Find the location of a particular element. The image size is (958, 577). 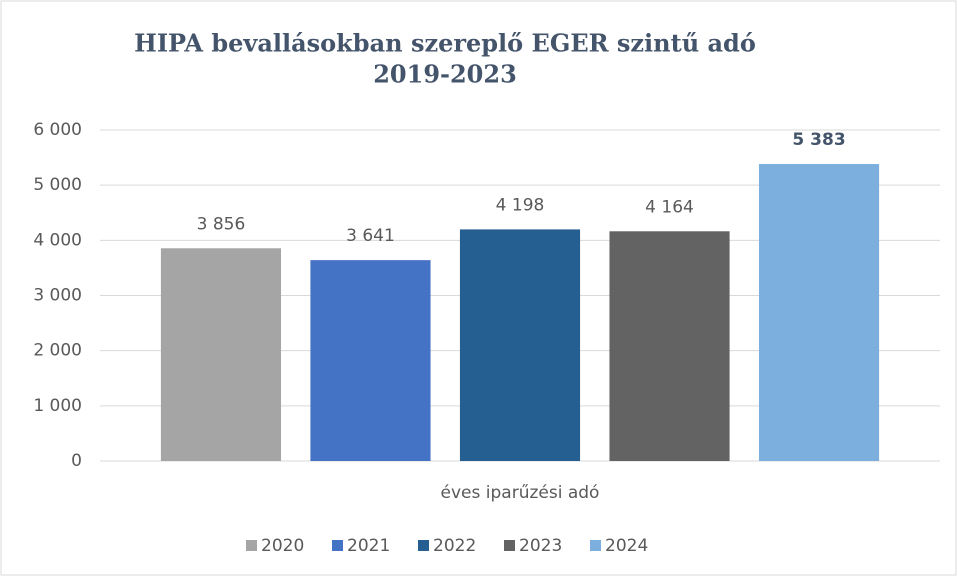

chart-title: 2019-2023 is located at coordinates (445, 74).